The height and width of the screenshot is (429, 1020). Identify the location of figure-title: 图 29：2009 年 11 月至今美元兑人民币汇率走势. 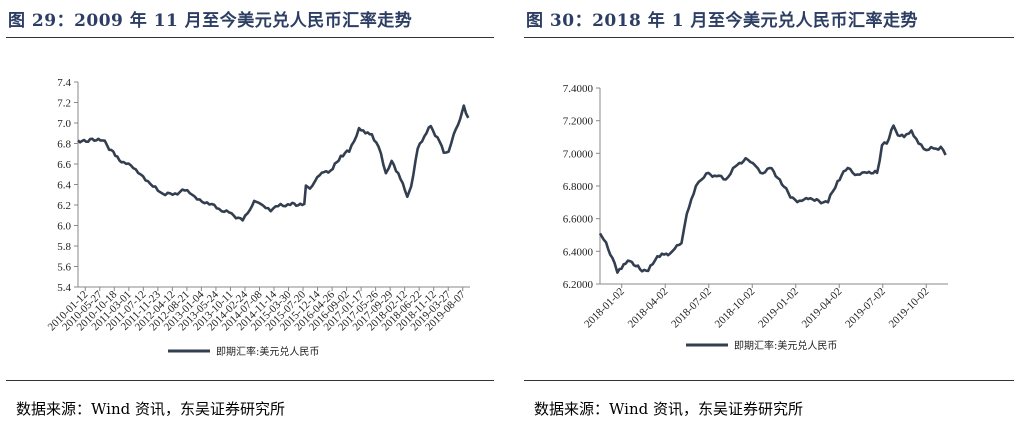
(210, 21).